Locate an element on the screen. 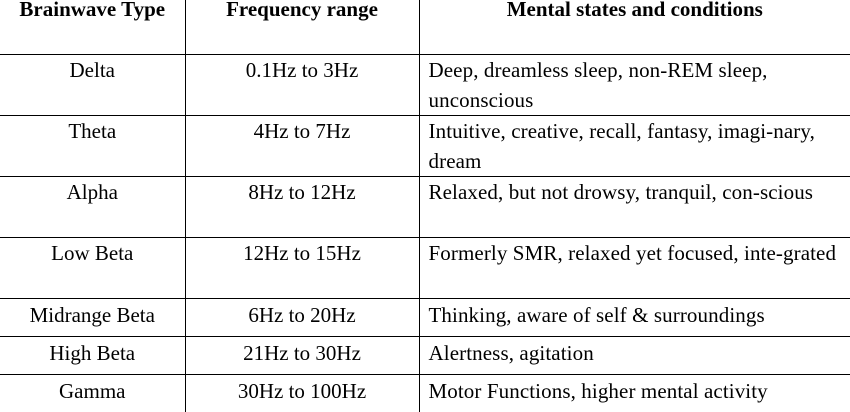 The image size is (850, 412). frequency-cell: 8Hz to 12Hz is located at coordinates (302, 207).